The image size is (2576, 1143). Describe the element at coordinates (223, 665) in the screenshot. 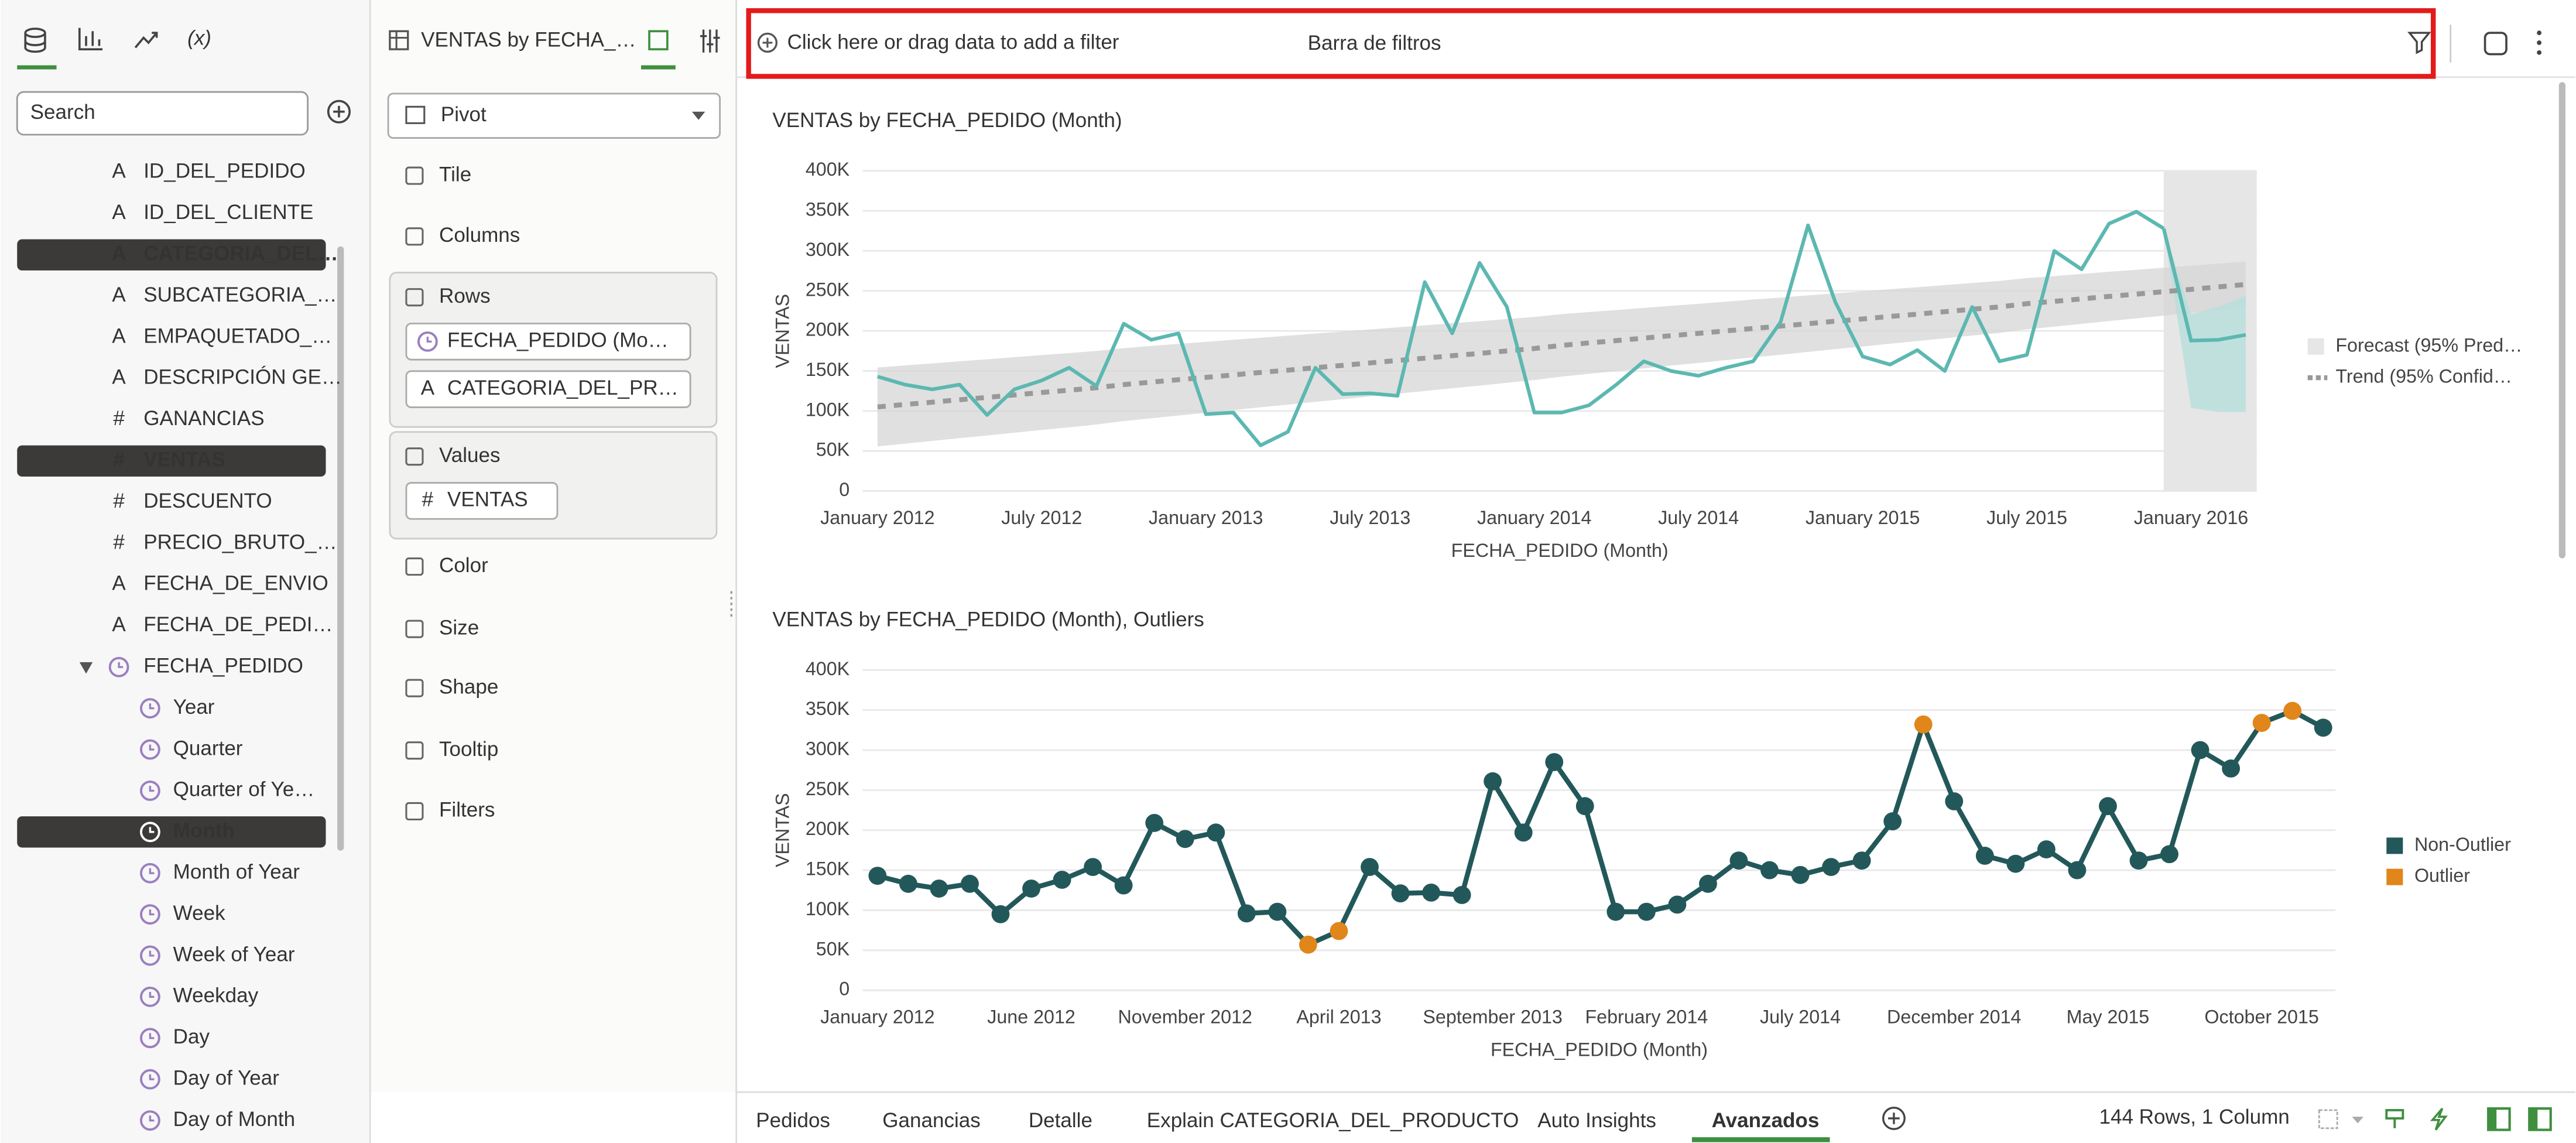

I see `data-element: FECHA_PEDIDO` at that location.